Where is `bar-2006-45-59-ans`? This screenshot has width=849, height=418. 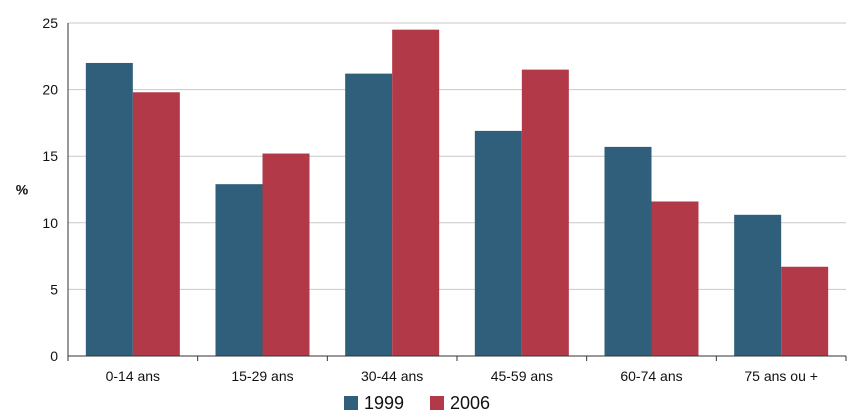 bar-2006-45-59-ans is located at coordinates (545, 213).